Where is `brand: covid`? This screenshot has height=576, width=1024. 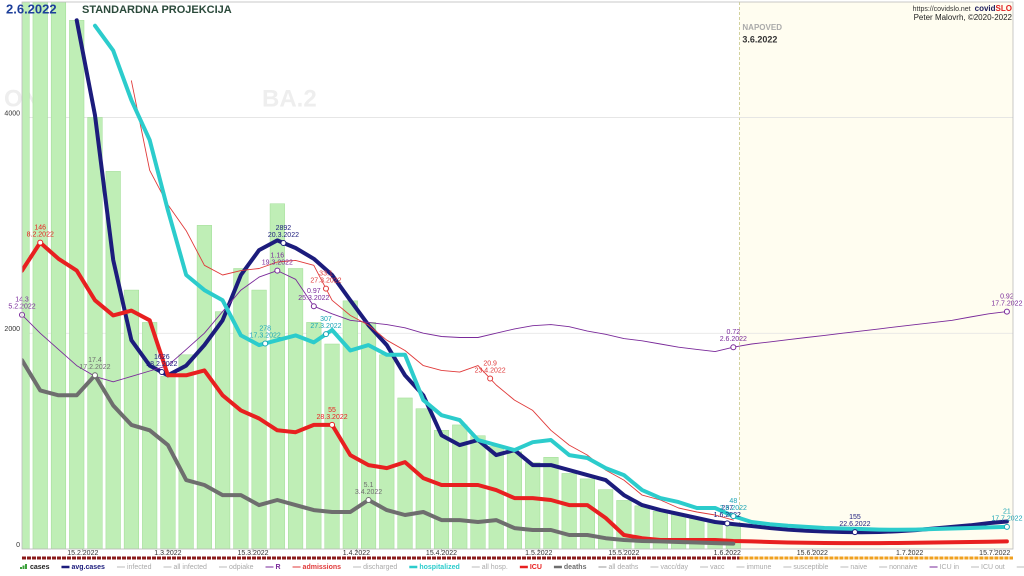
brand: covid is located at coordinates (985, 8).